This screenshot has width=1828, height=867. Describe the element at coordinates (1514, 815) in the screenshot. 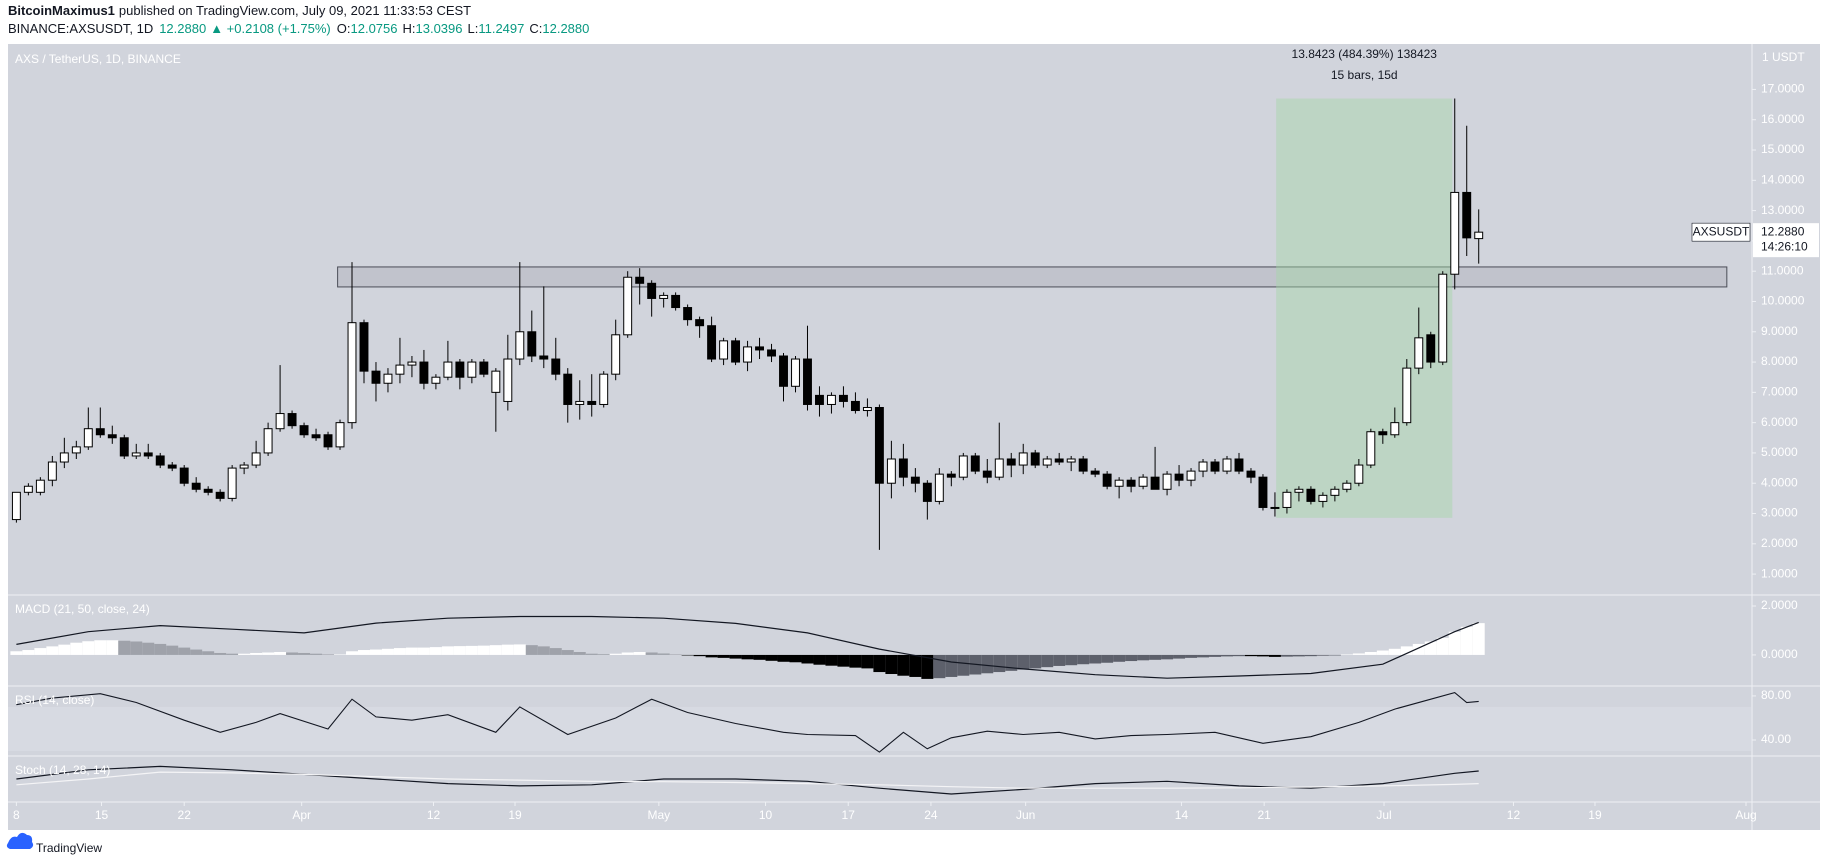

I see `x-tick-label: 12` at that location.